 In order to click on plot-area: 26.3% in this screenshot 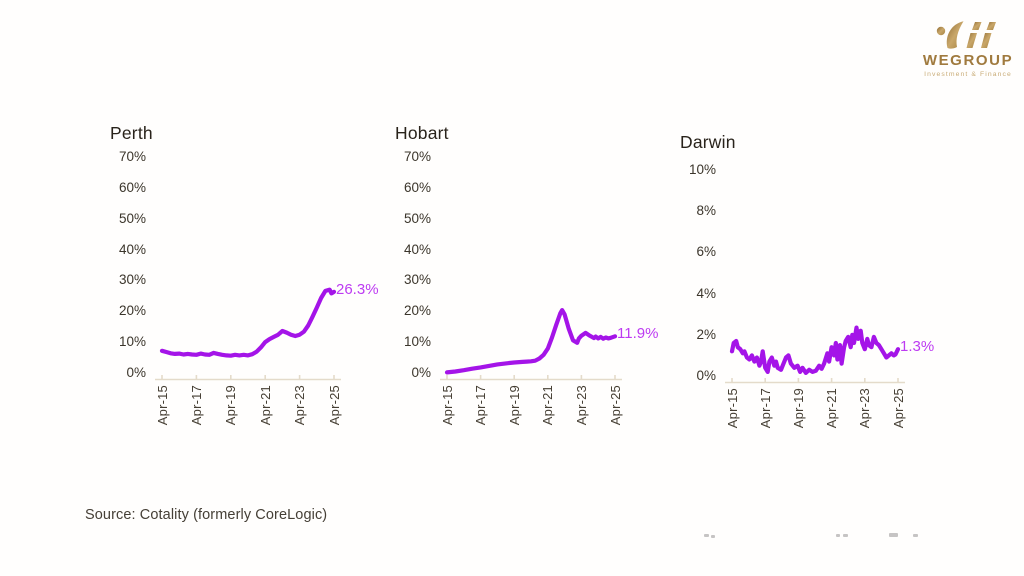, I will do `click(265, 271)`.